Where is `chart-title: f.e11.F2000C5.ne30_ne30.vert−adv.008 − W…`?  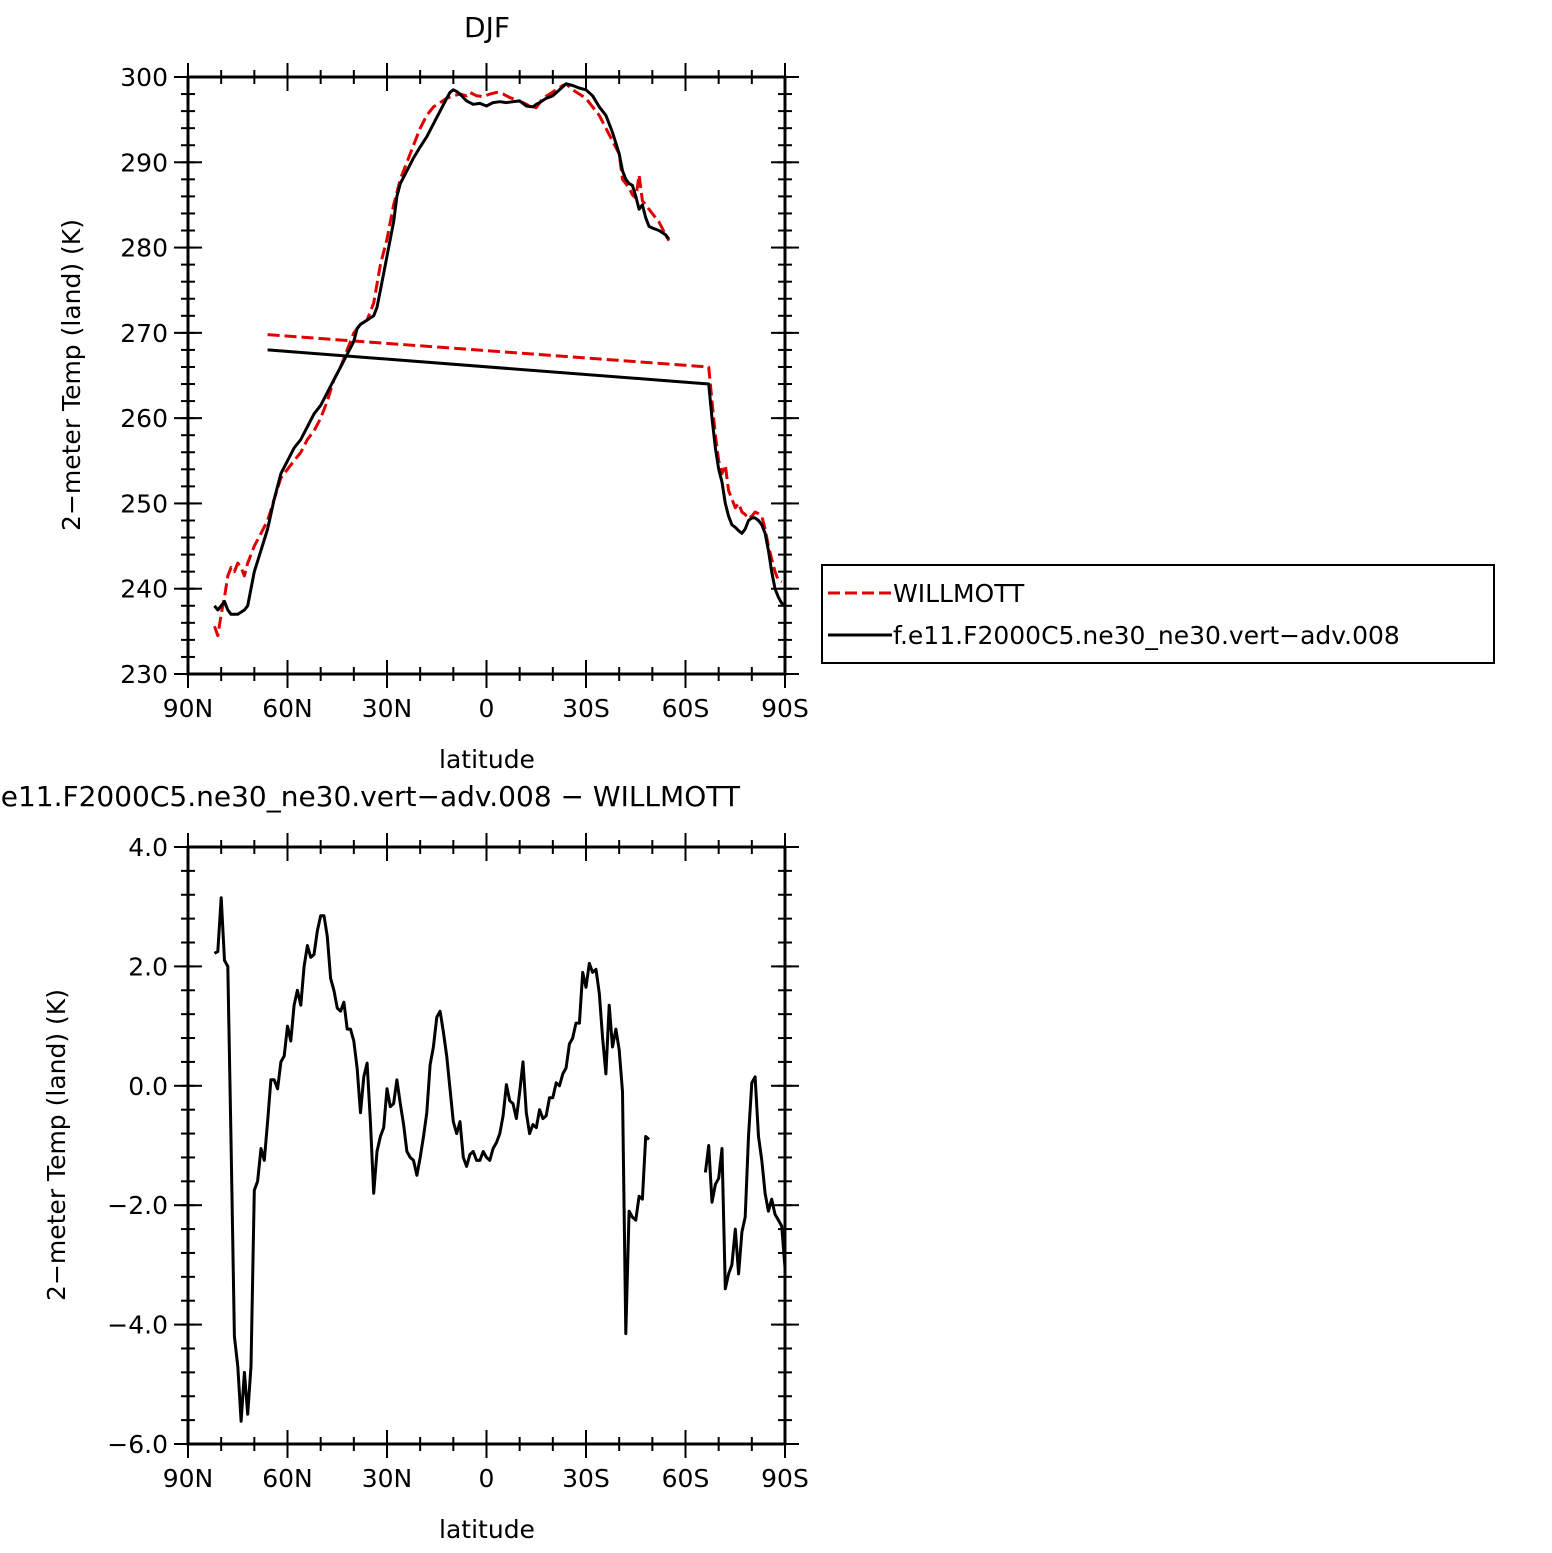 chart-title: f.e11.F2000C5.ne30_ne30.vert−adv.008 − W… is located at coordinates (370, 796).